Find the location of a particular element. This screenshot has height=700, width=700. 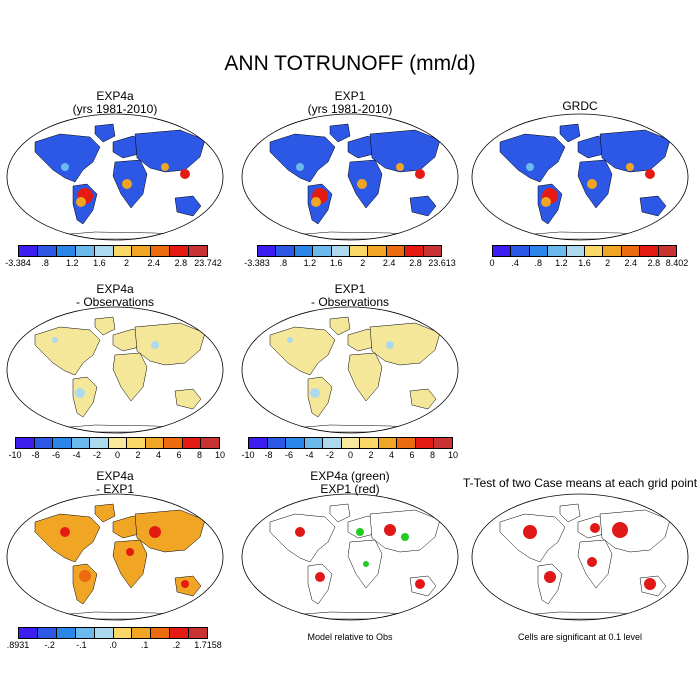

colorbar-ticks-exp1: -3.383 .8 1.2 1.6 2 2.4 2.8 23.613 is located at coordinates (350, 264).